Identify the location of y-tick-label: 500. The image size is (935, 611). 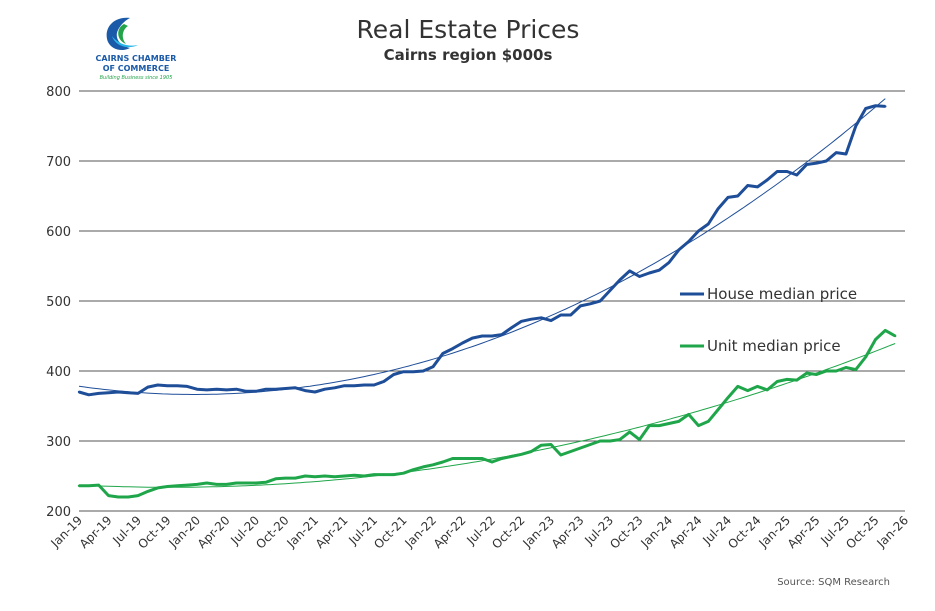
(58, 302).